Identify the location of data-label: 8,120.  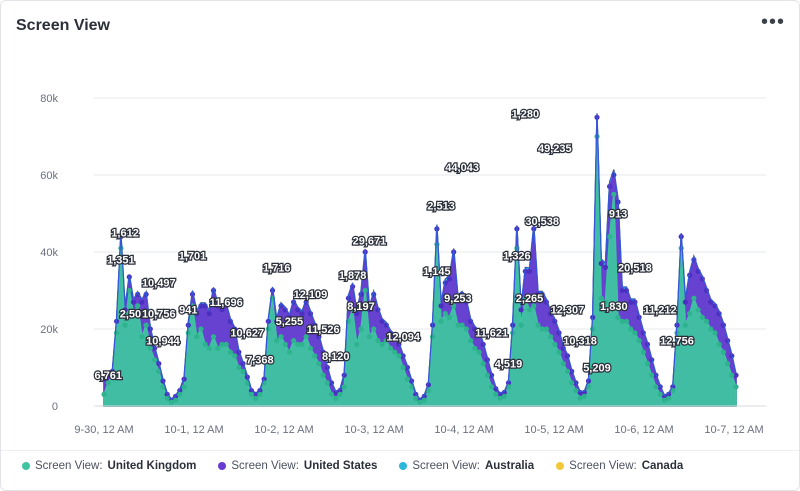
(336, 357).